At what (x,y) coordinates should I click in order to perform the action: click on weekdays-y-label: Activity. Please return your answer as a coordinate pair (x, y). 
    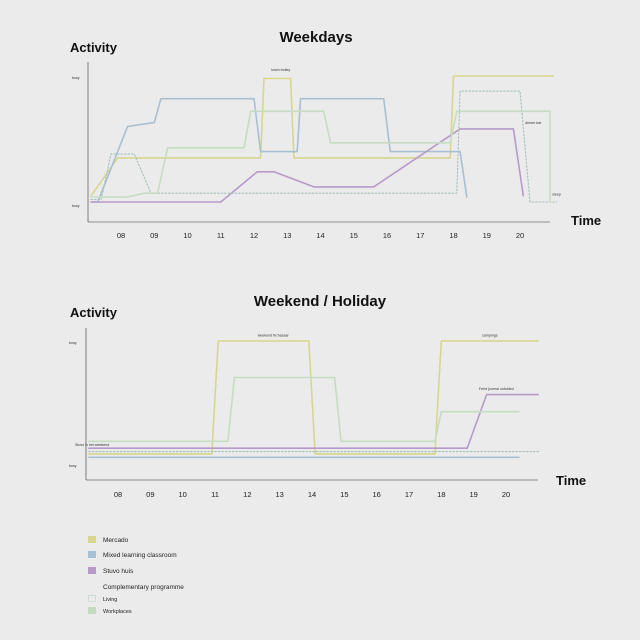
    Looking at the image, I should click on (94, 47).